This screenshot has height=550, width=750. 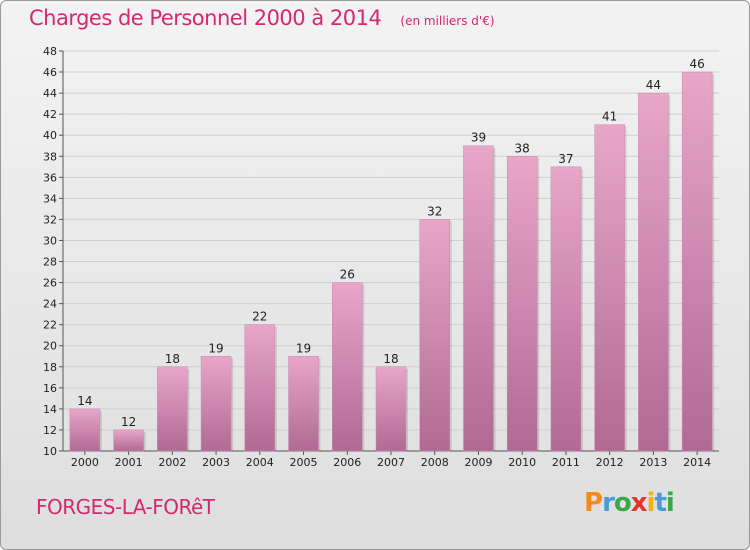 I want to click on y-tick-label: 16, so click(x=50, y=388).